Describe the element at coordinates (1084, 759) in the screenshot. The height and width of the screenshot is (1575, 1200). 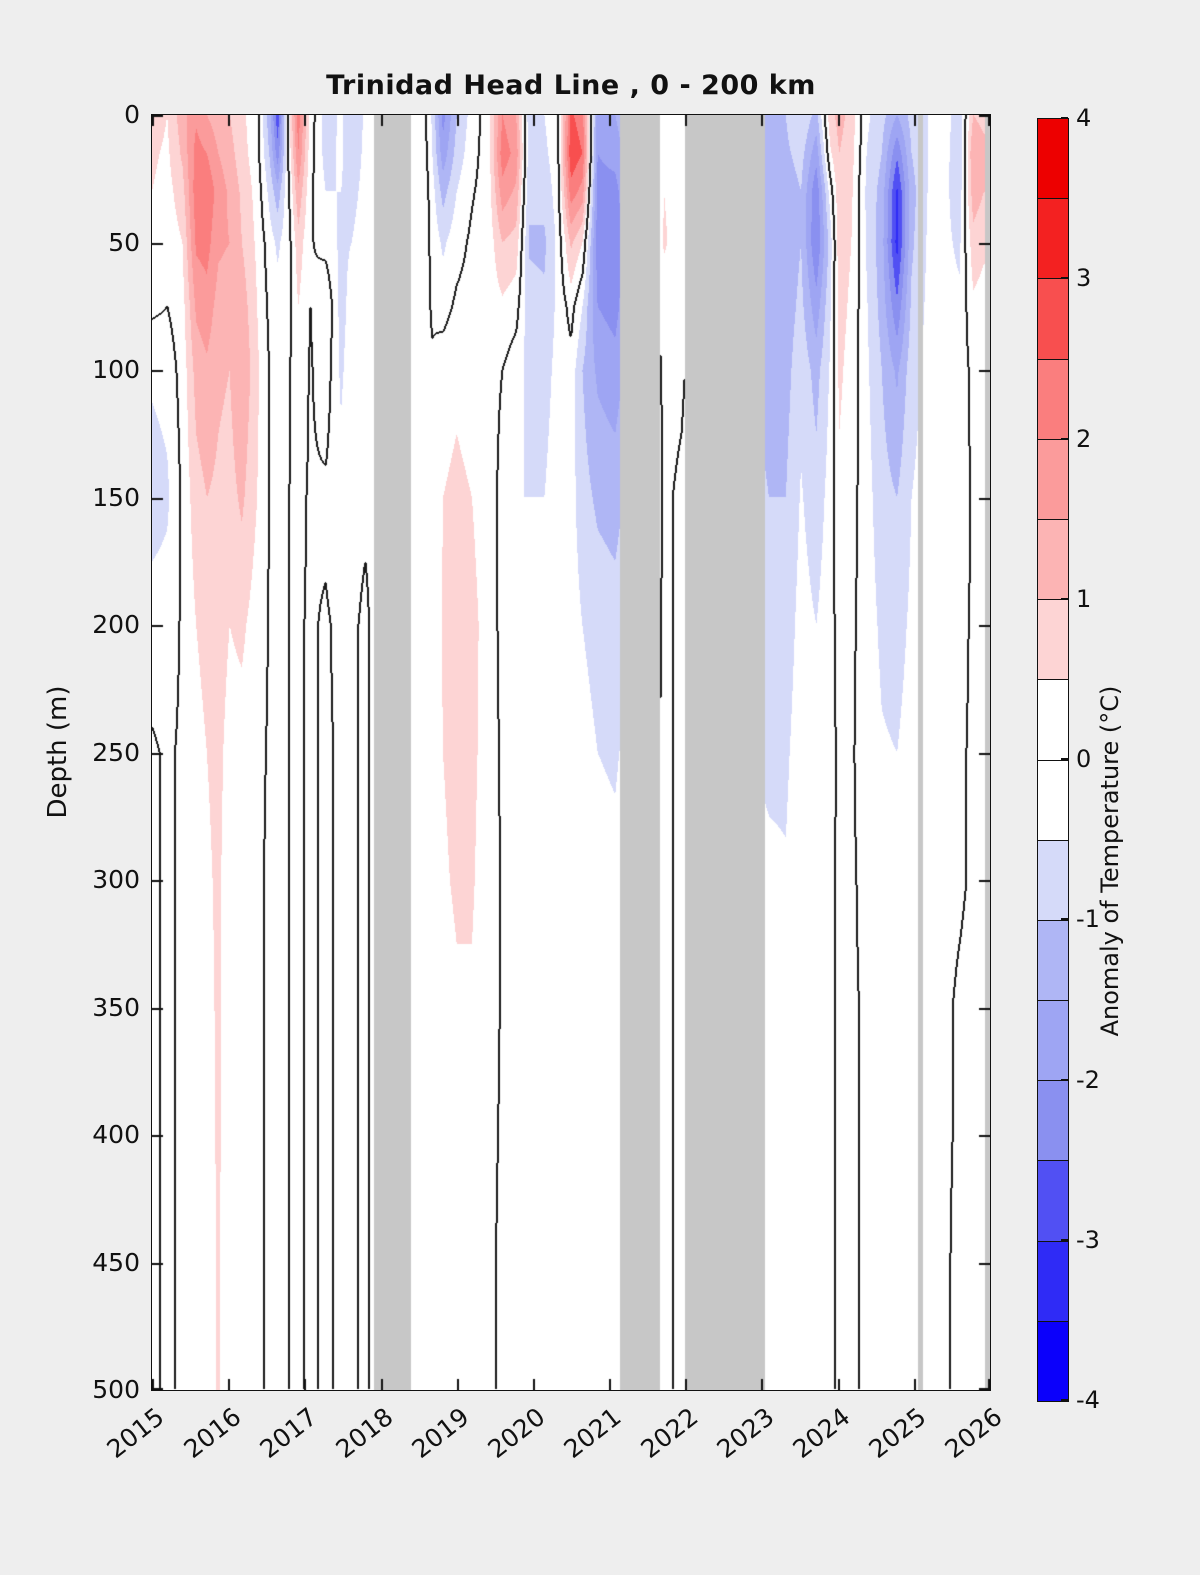
I see `colorbar-tick-label-0: 0` at that location.